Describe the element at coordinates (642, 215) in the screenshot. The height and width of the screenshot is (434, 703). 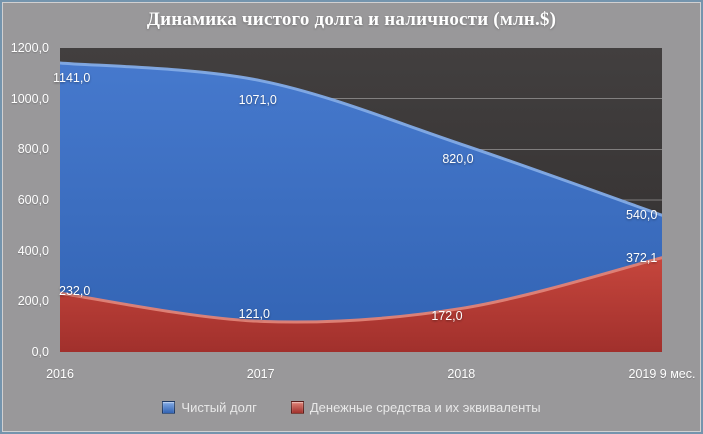
I see `data-label: 540,0` at that location.